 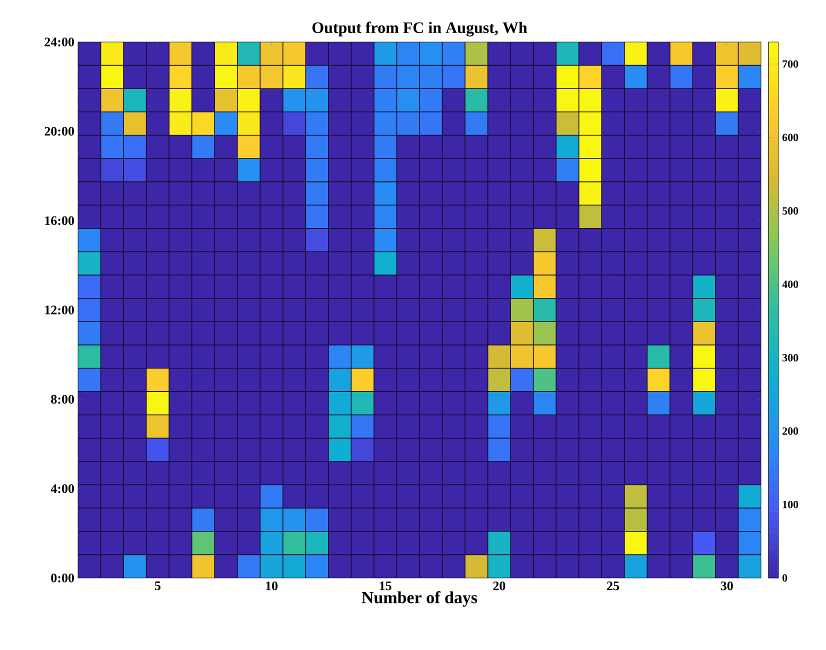 What do you see at coordinates (62, 578) in the screenshot?
I see `y-tick-label: 0:00` at bounding box center [62, 578].